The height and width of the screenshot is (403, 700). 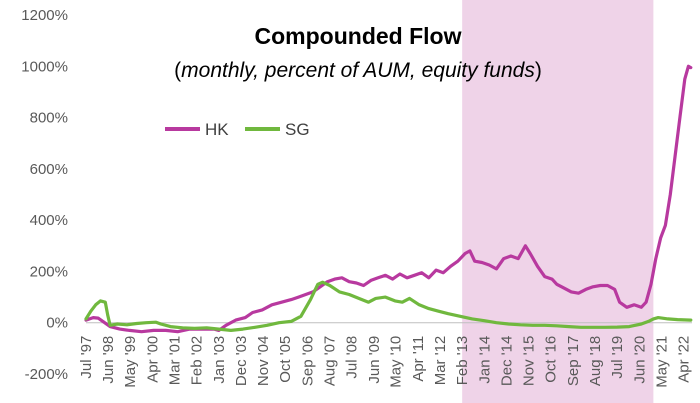 What do you see at coordinates (418, 359) in the screenshot?
I see `x-tick-label: Apr '11` at bounding box center [418, 359].